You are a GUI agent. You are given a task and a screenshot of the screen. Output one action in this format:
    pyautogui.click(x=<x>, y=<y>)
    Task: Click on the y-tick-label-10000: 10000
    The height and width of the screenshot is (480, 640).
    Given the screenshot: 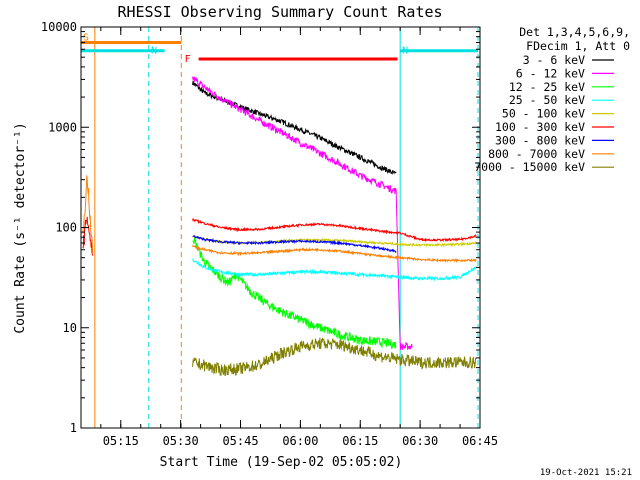 What is the action you would take?
    pyautogui.click(x=59, y=27)
    